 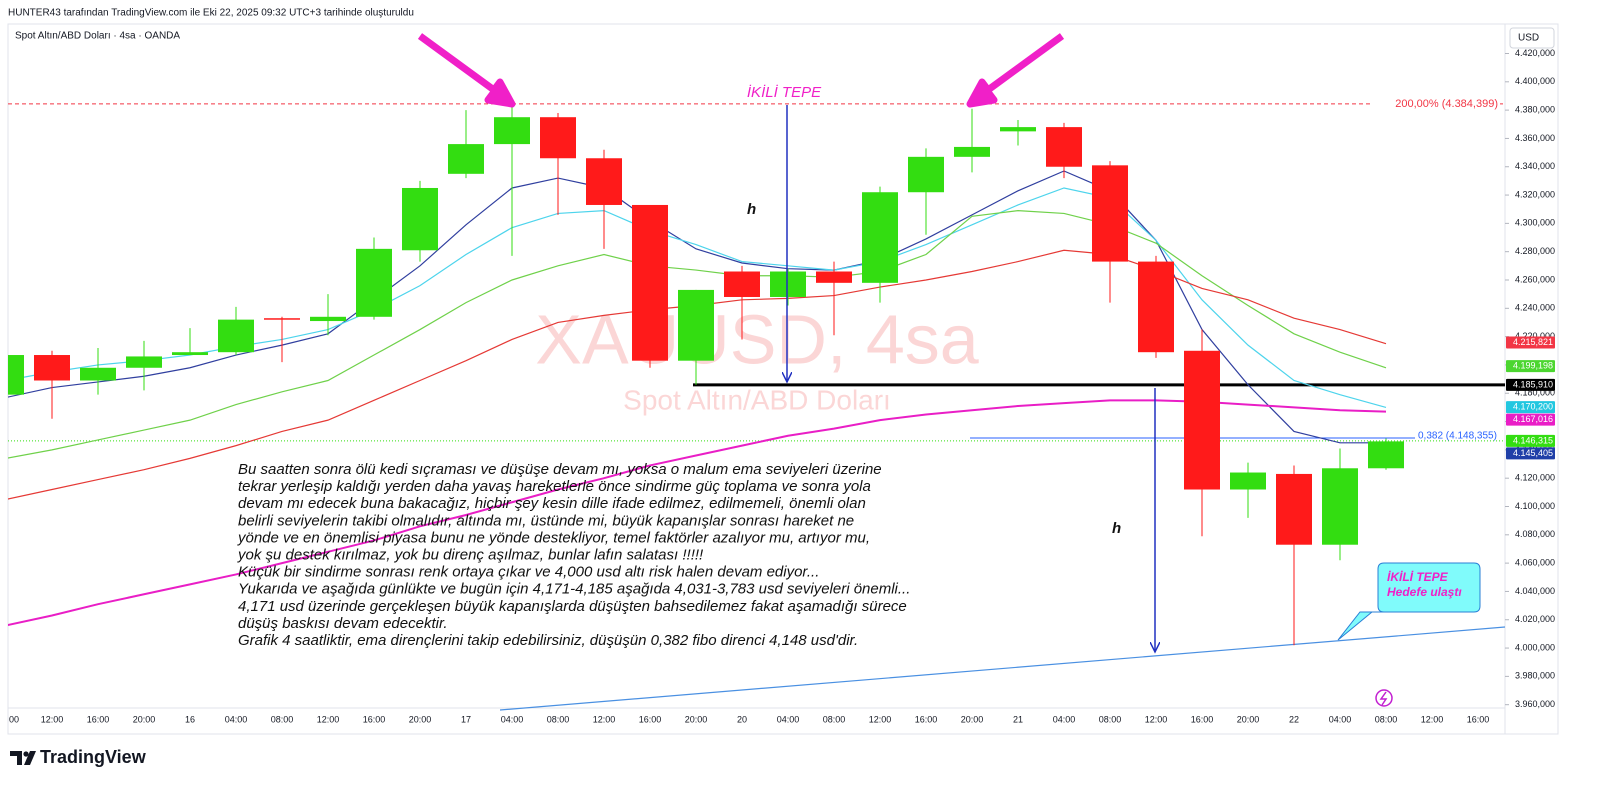 I want to click on replay-icon, so click(x=1384, y=698).